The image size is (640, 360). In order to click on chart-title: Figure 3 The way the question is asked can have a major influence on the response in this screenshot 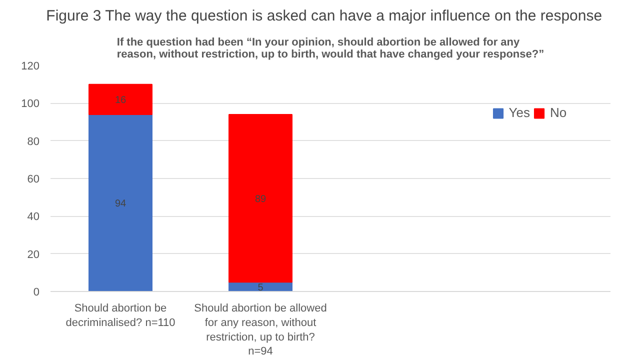, I will do `click(324, 16)`.